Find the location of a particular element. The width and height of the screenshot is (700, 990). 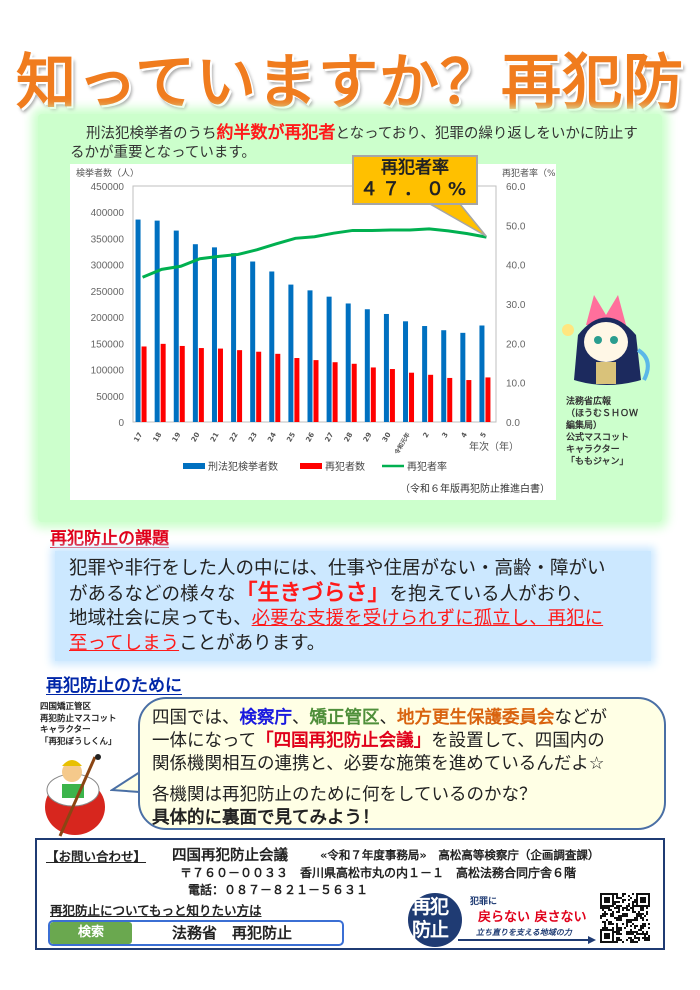

highlight-isolation: 至ってしまう is located at coordinates (124, 643).